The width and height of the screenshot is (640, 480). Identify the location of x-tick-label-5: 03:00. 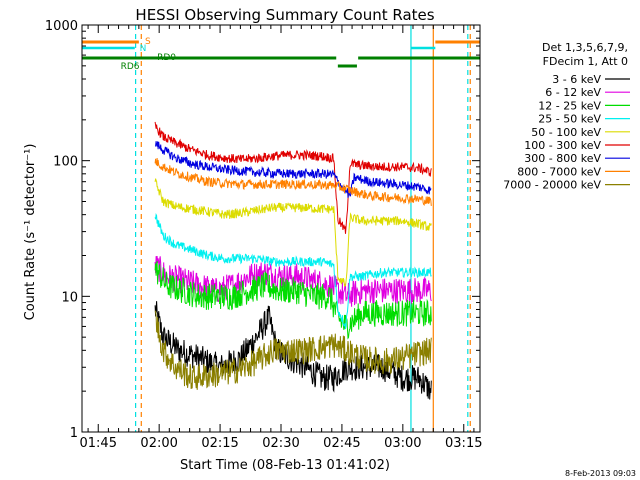
(402, 443).